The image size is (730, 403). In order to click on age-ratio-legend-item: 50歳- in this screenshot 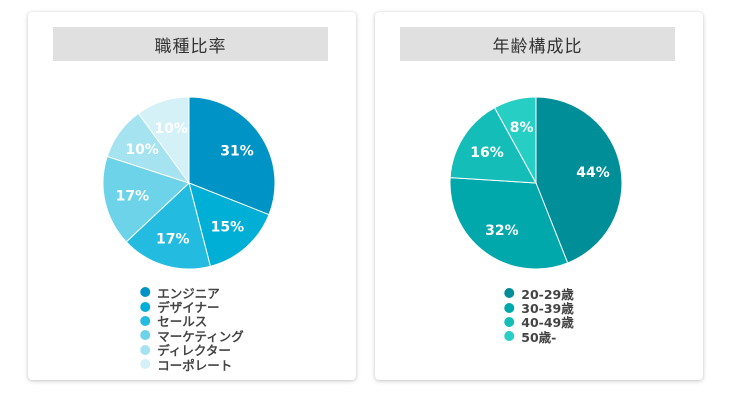, I will do `click(538, 337)`.